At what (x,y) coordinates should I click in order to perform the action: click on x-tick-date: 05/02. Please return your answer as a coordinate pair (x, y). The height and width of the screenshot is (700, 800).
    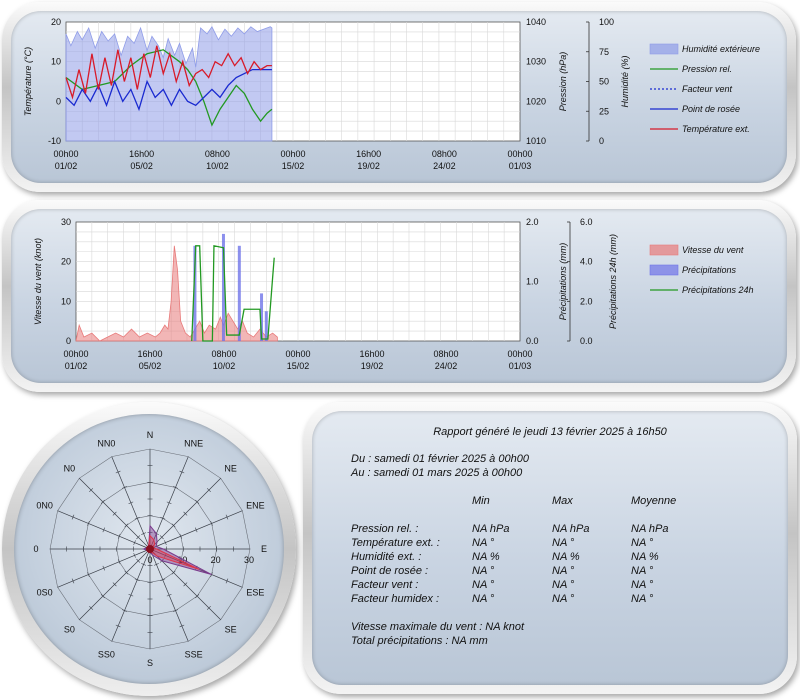
    Looking at the image, I should click on (141, 166).